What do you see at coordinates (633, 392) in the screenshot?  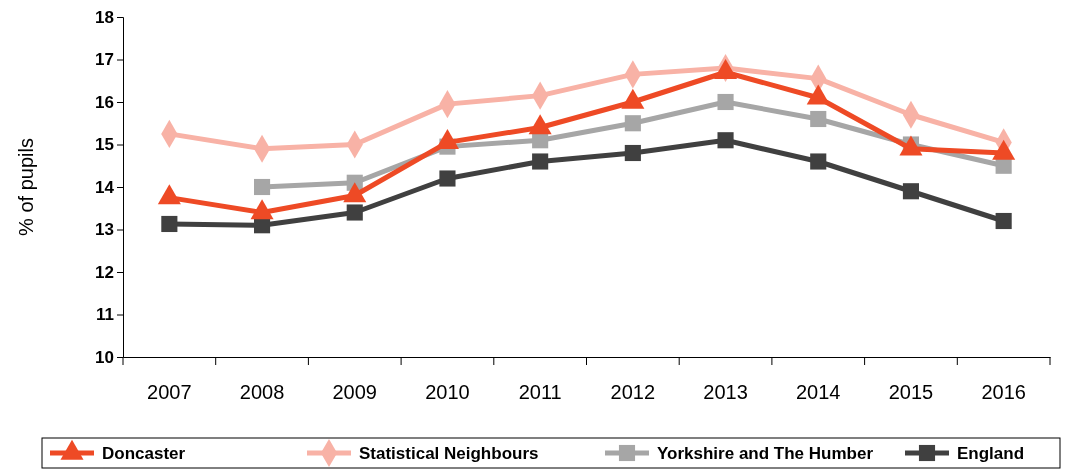 I see `x-tick-label: 2012` at bounding box center [633, 392].